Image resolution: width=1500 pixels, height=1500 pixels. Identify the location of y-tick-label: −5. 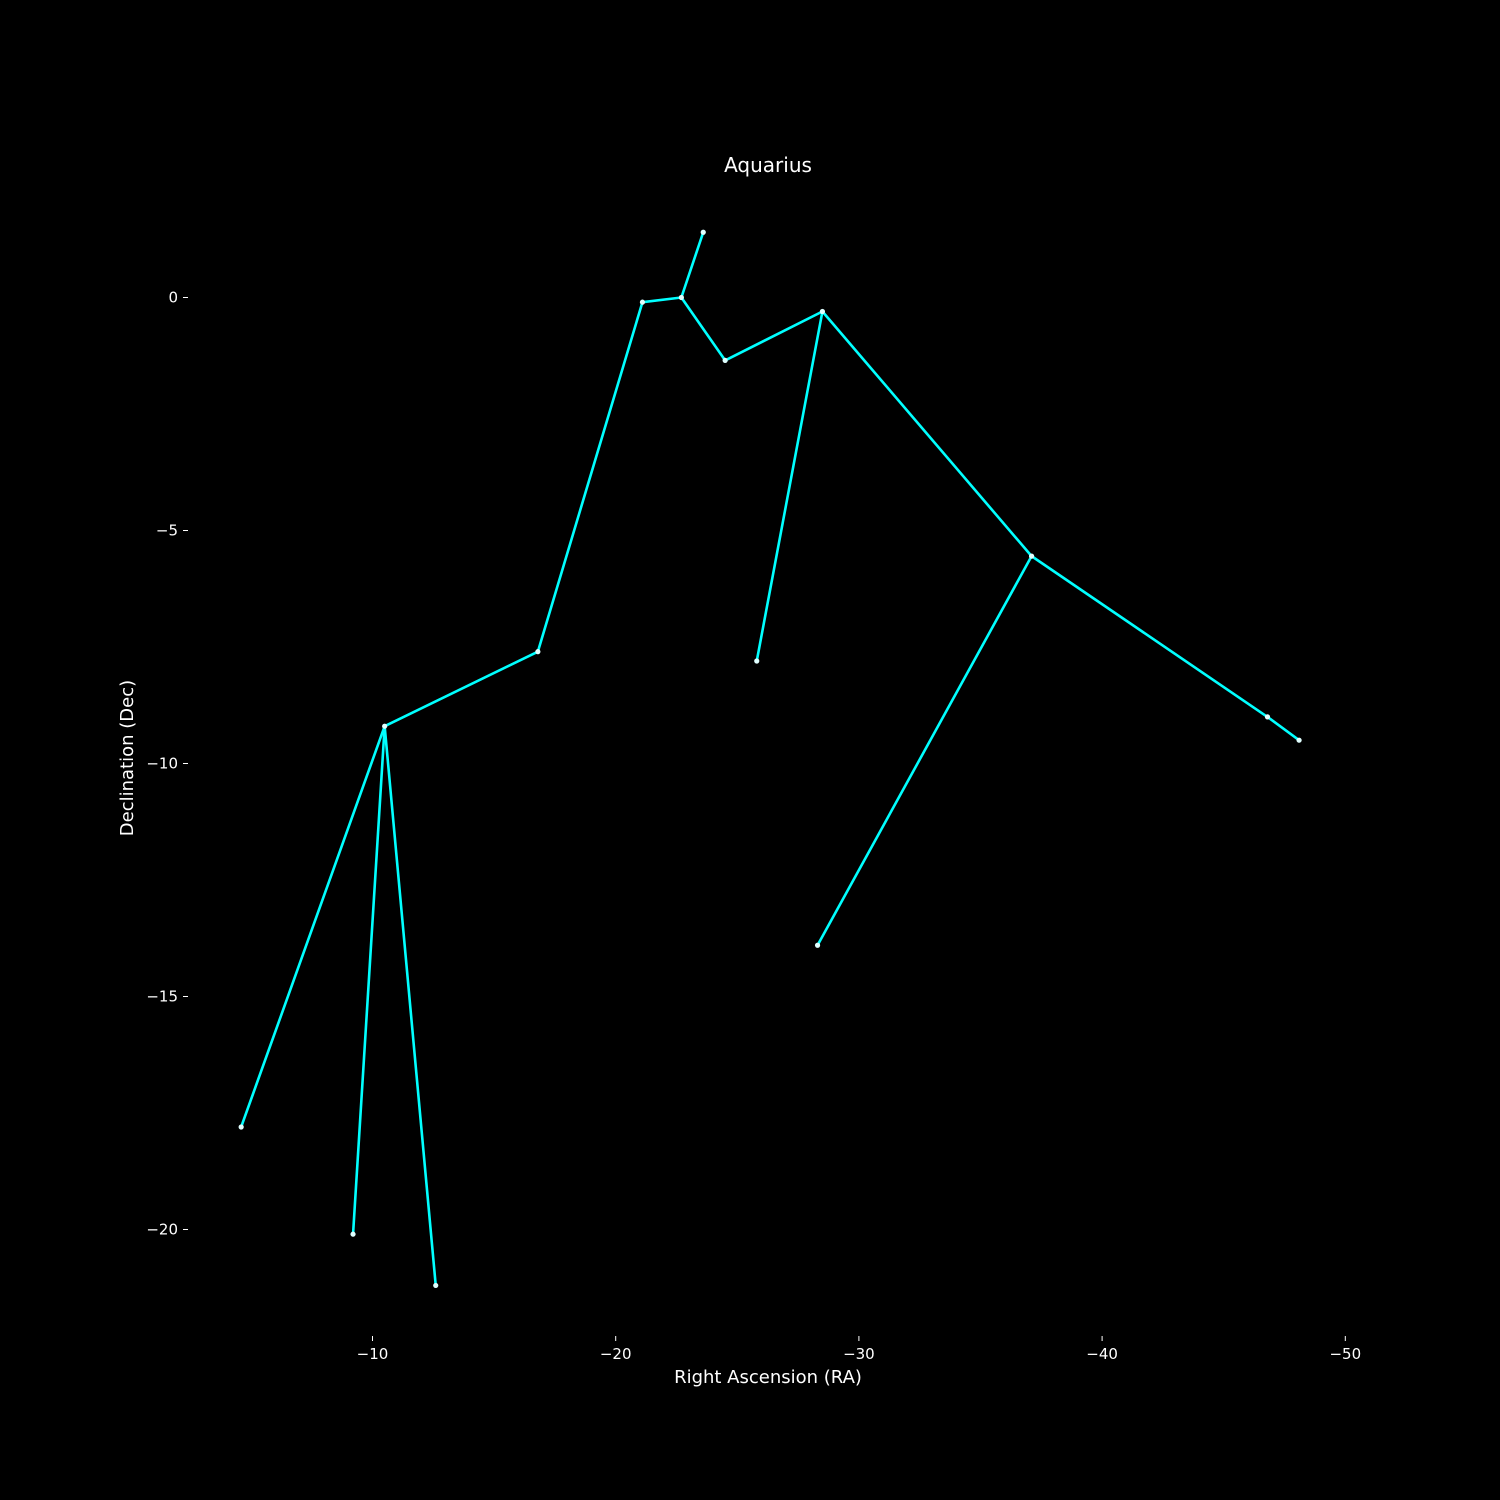
(167, 531).